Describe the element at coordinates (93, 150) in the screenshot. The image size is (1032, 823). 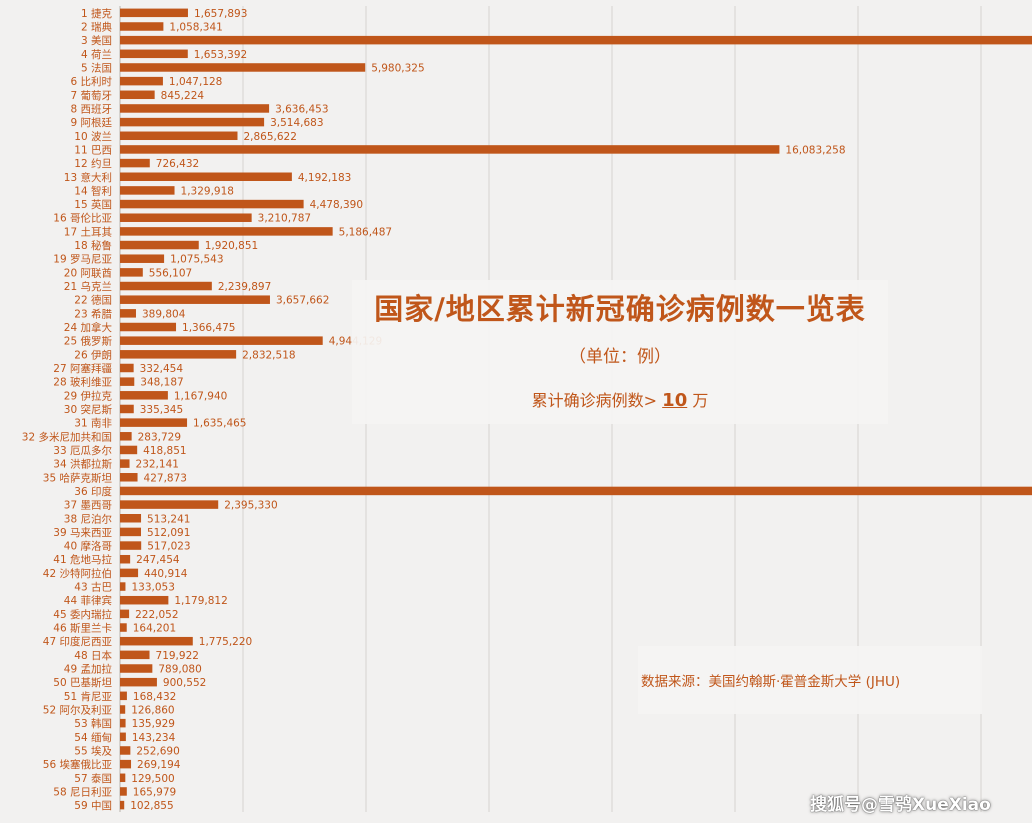
I see `category-label: 11 巴西` at that location.